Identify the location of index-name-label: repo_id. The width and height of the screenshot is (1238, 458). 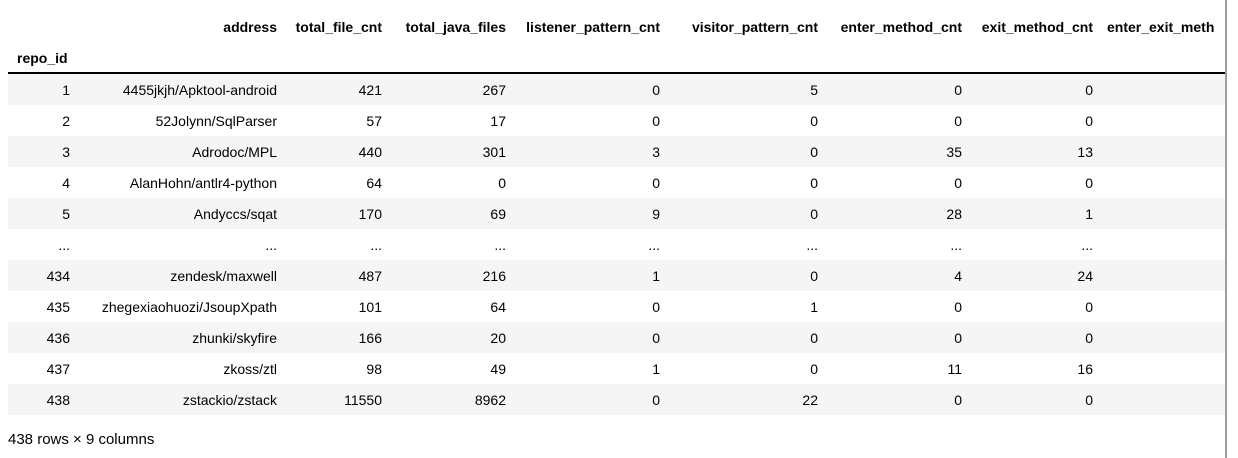
(39, 59).